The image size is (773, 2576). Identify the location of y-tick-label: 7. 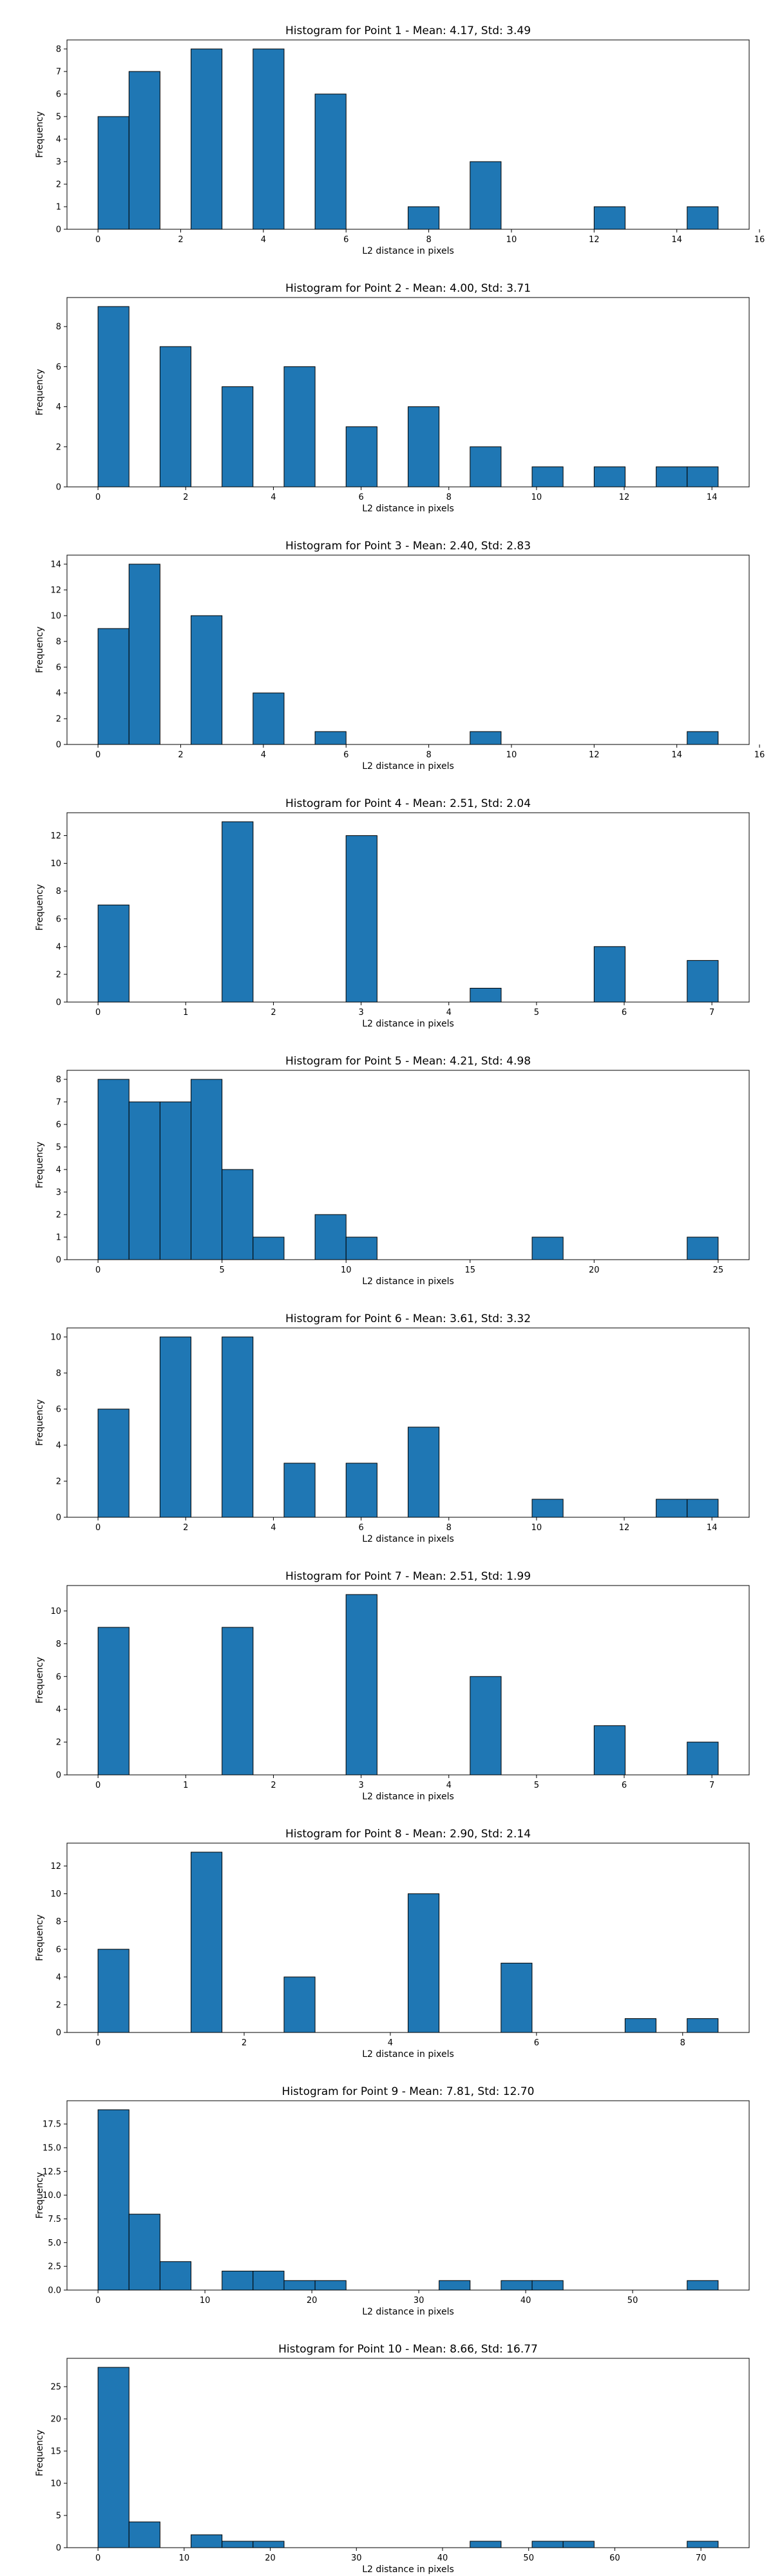
(58, 72).